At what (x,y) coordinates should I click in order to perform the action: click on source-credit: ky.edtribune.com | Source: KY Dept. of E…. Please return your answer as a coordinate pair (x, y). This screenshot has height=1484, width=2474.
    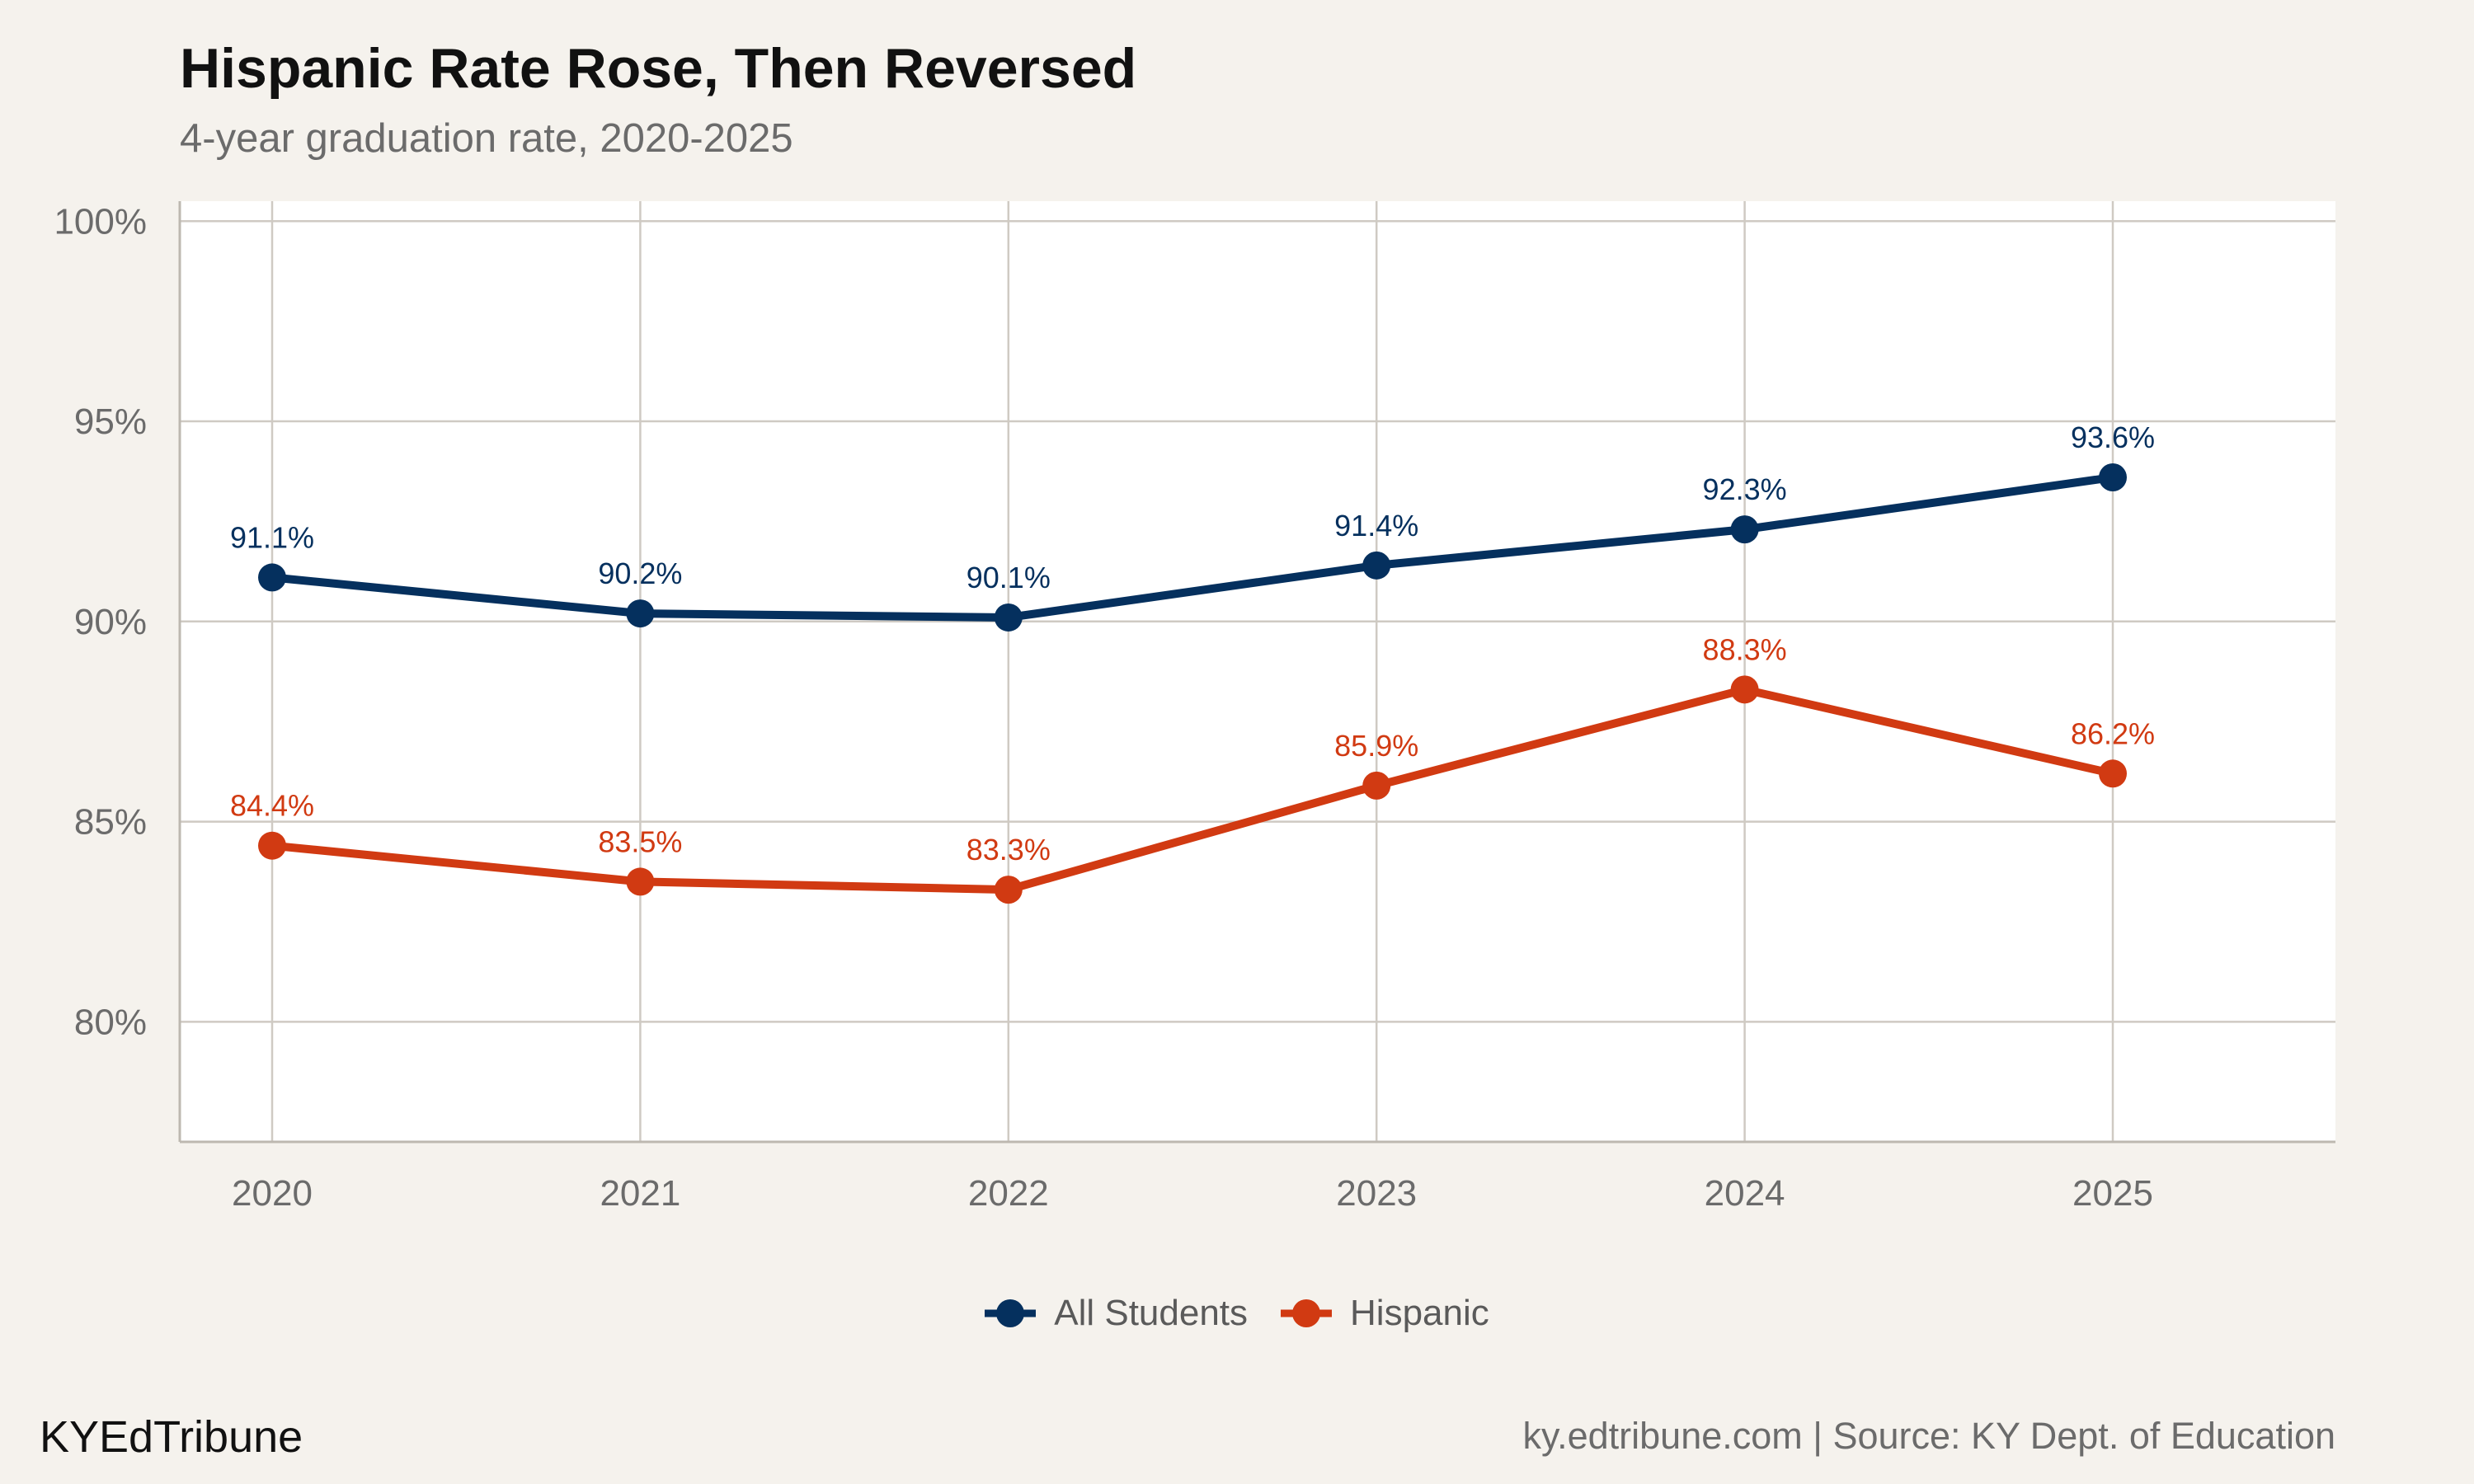
    Looking at the image, I should click on (1928, 1436).